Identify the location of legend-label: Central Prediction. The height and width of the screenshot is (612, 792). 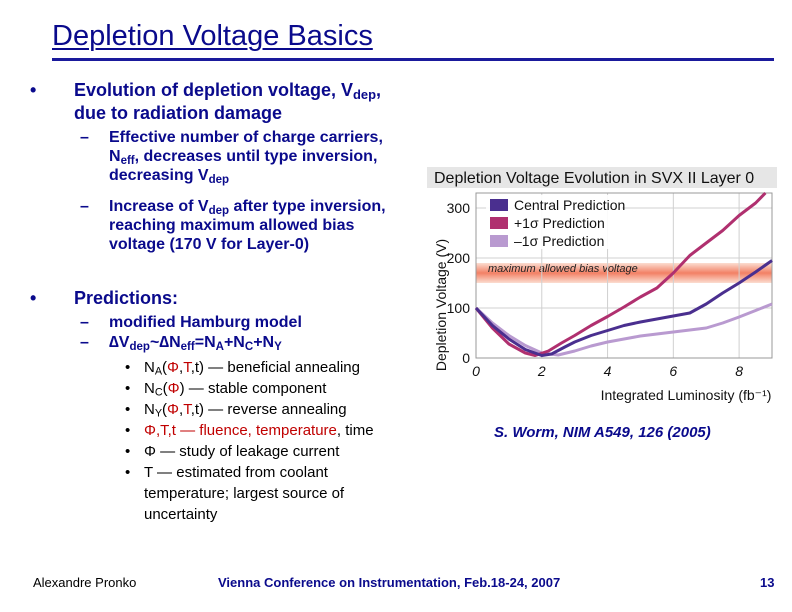
(569, 205).